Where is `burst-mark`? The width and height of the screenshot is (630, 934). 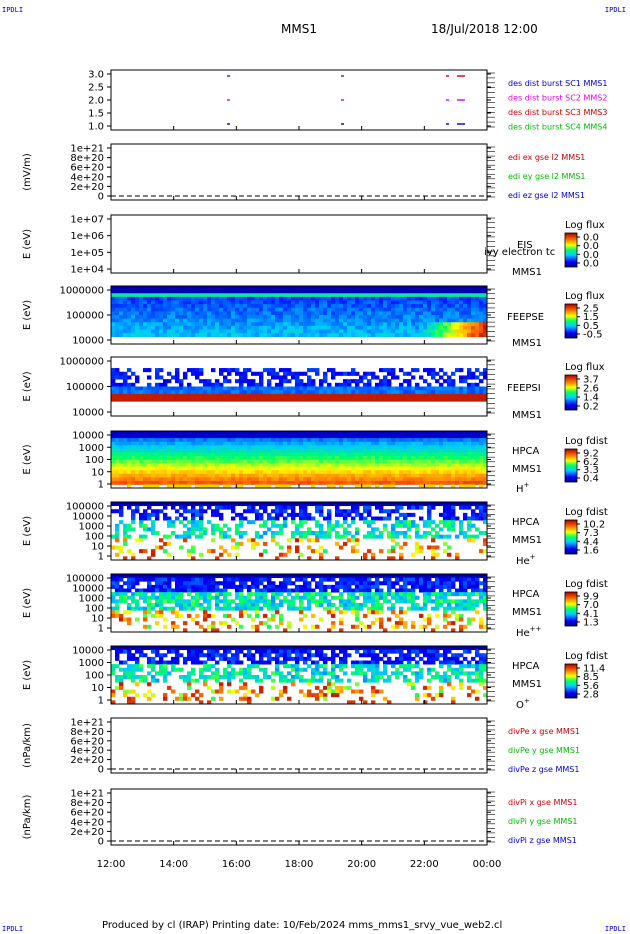 burst-mark is located at coordinates (447, 76).